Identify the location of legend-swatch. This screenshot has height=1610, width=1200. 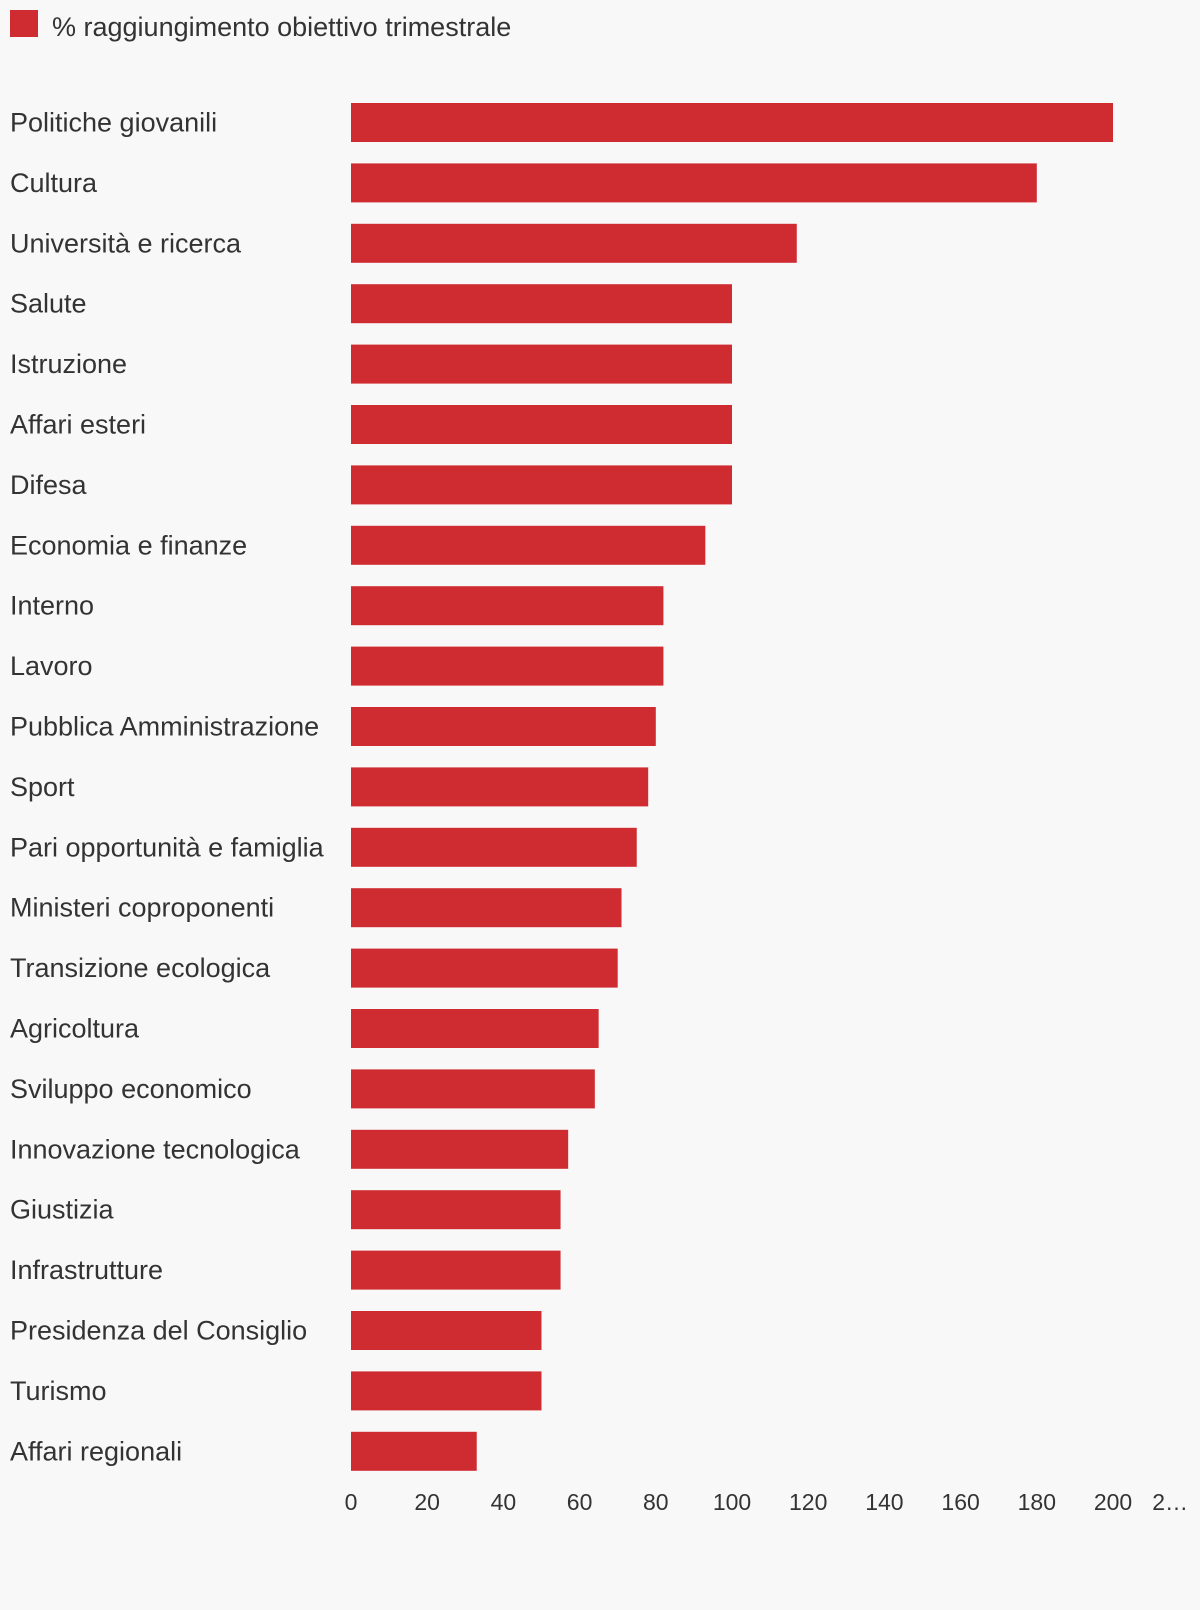
(24, 23).